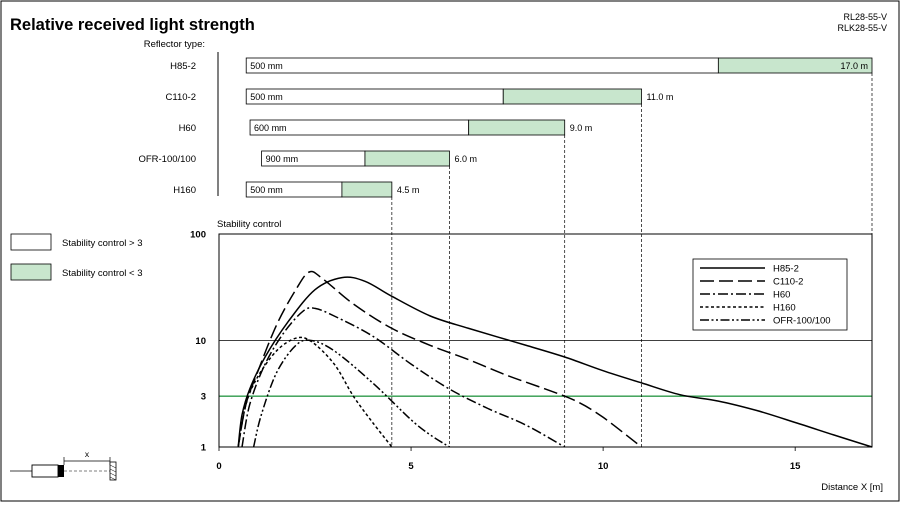  Describe the element at coordinates (167, 159) in the screenshot. I see `reflector-name-ofr-100-100: OFR-100/100` at that location.